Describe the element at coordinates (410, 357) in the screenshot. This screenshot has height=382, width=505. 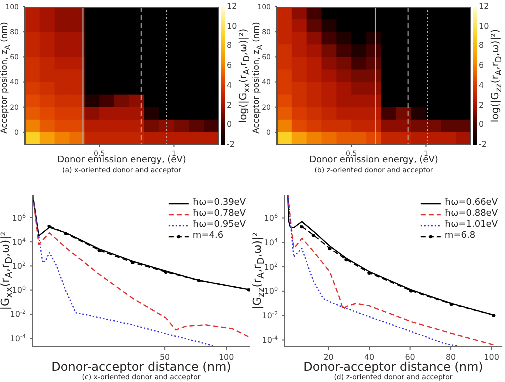
I see `x-tick-label: 60` at that location.